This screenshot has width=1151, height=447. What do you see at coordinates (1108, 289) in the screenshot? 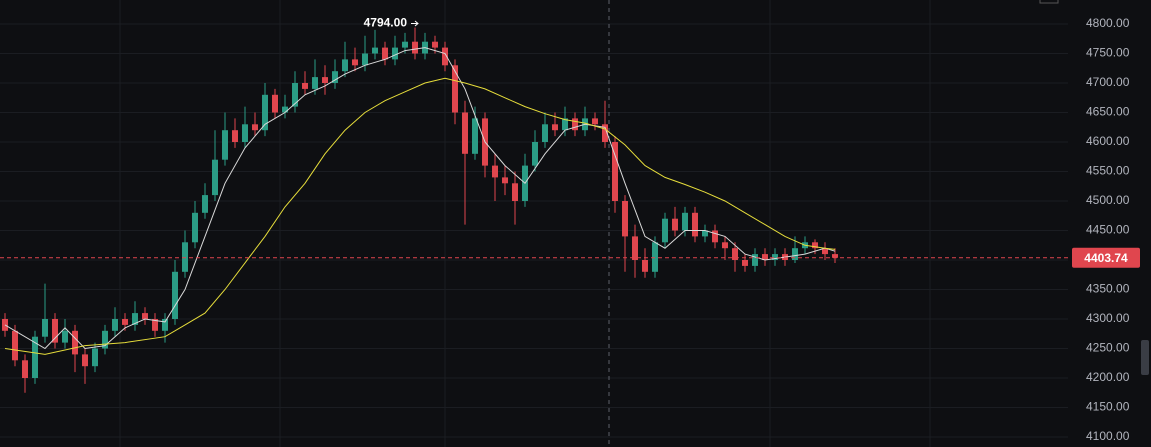
I see `y-tick-label: 4350.00` at bounding box center [1108, 289].